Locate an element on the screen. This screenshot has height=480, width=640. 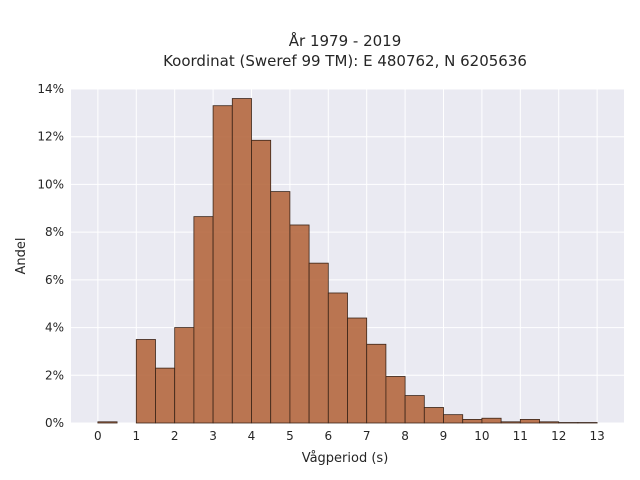
y-axis-label: Andel is located at coordinates (21, 256).